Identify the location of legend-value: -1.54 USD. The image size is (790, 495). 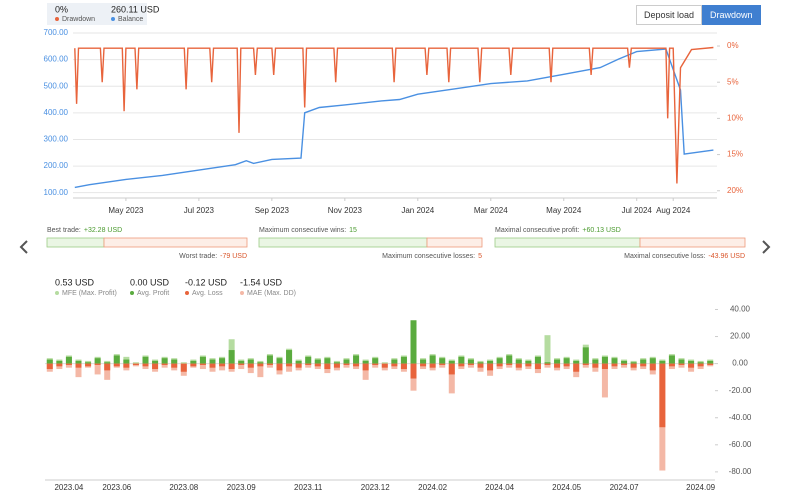
(261, 282).